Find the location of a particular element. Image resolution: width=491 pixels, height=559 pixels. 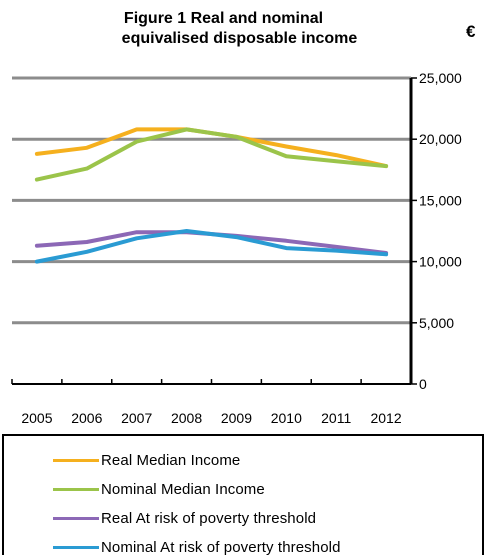

chart-title-line-2: equivalised disposable income is located at coordinates (239, 38).